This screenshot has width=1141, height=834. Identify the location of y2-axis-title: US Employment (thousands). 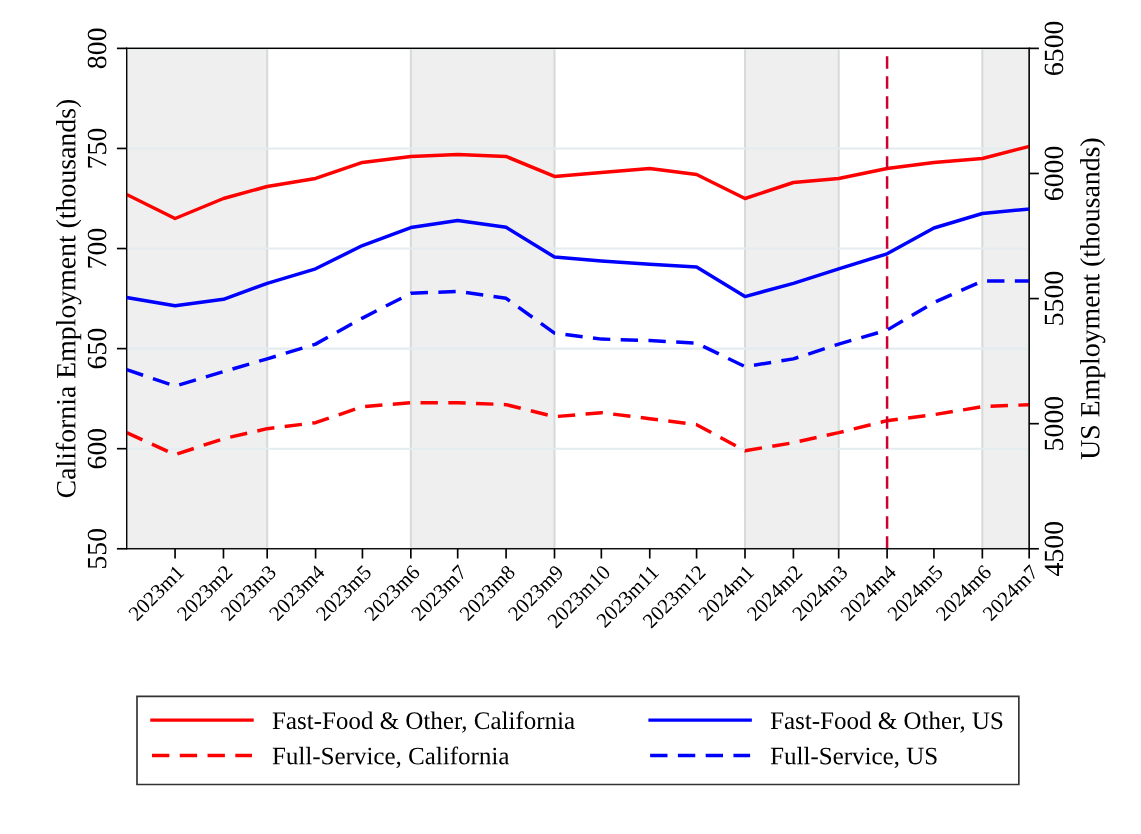
(1093, 299).